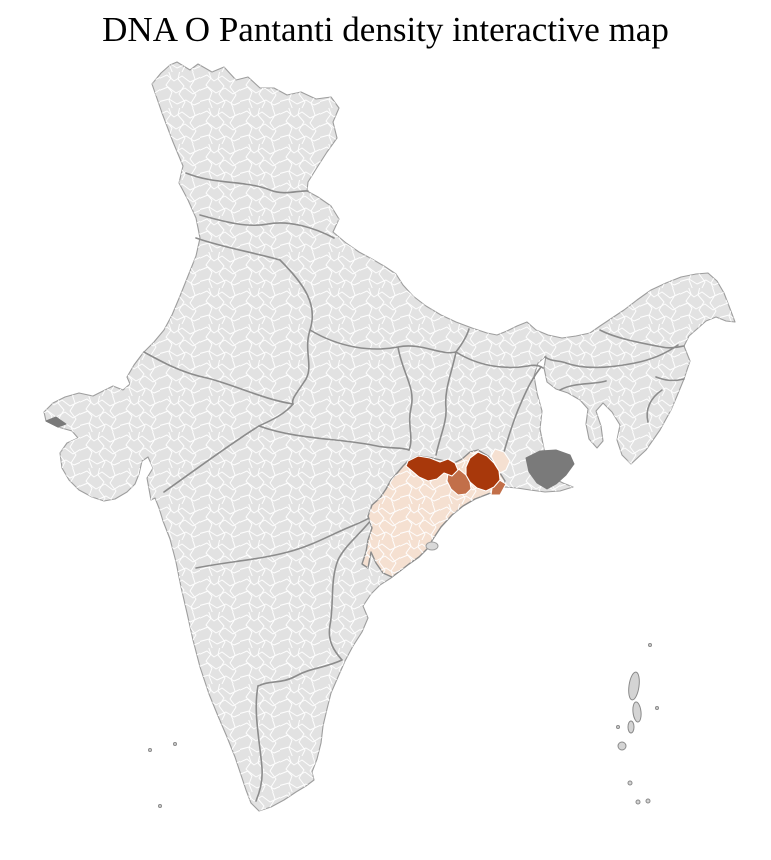  Describe the element at coordinates (310, 453) in the screenshot. I see `delta-region` at that location.